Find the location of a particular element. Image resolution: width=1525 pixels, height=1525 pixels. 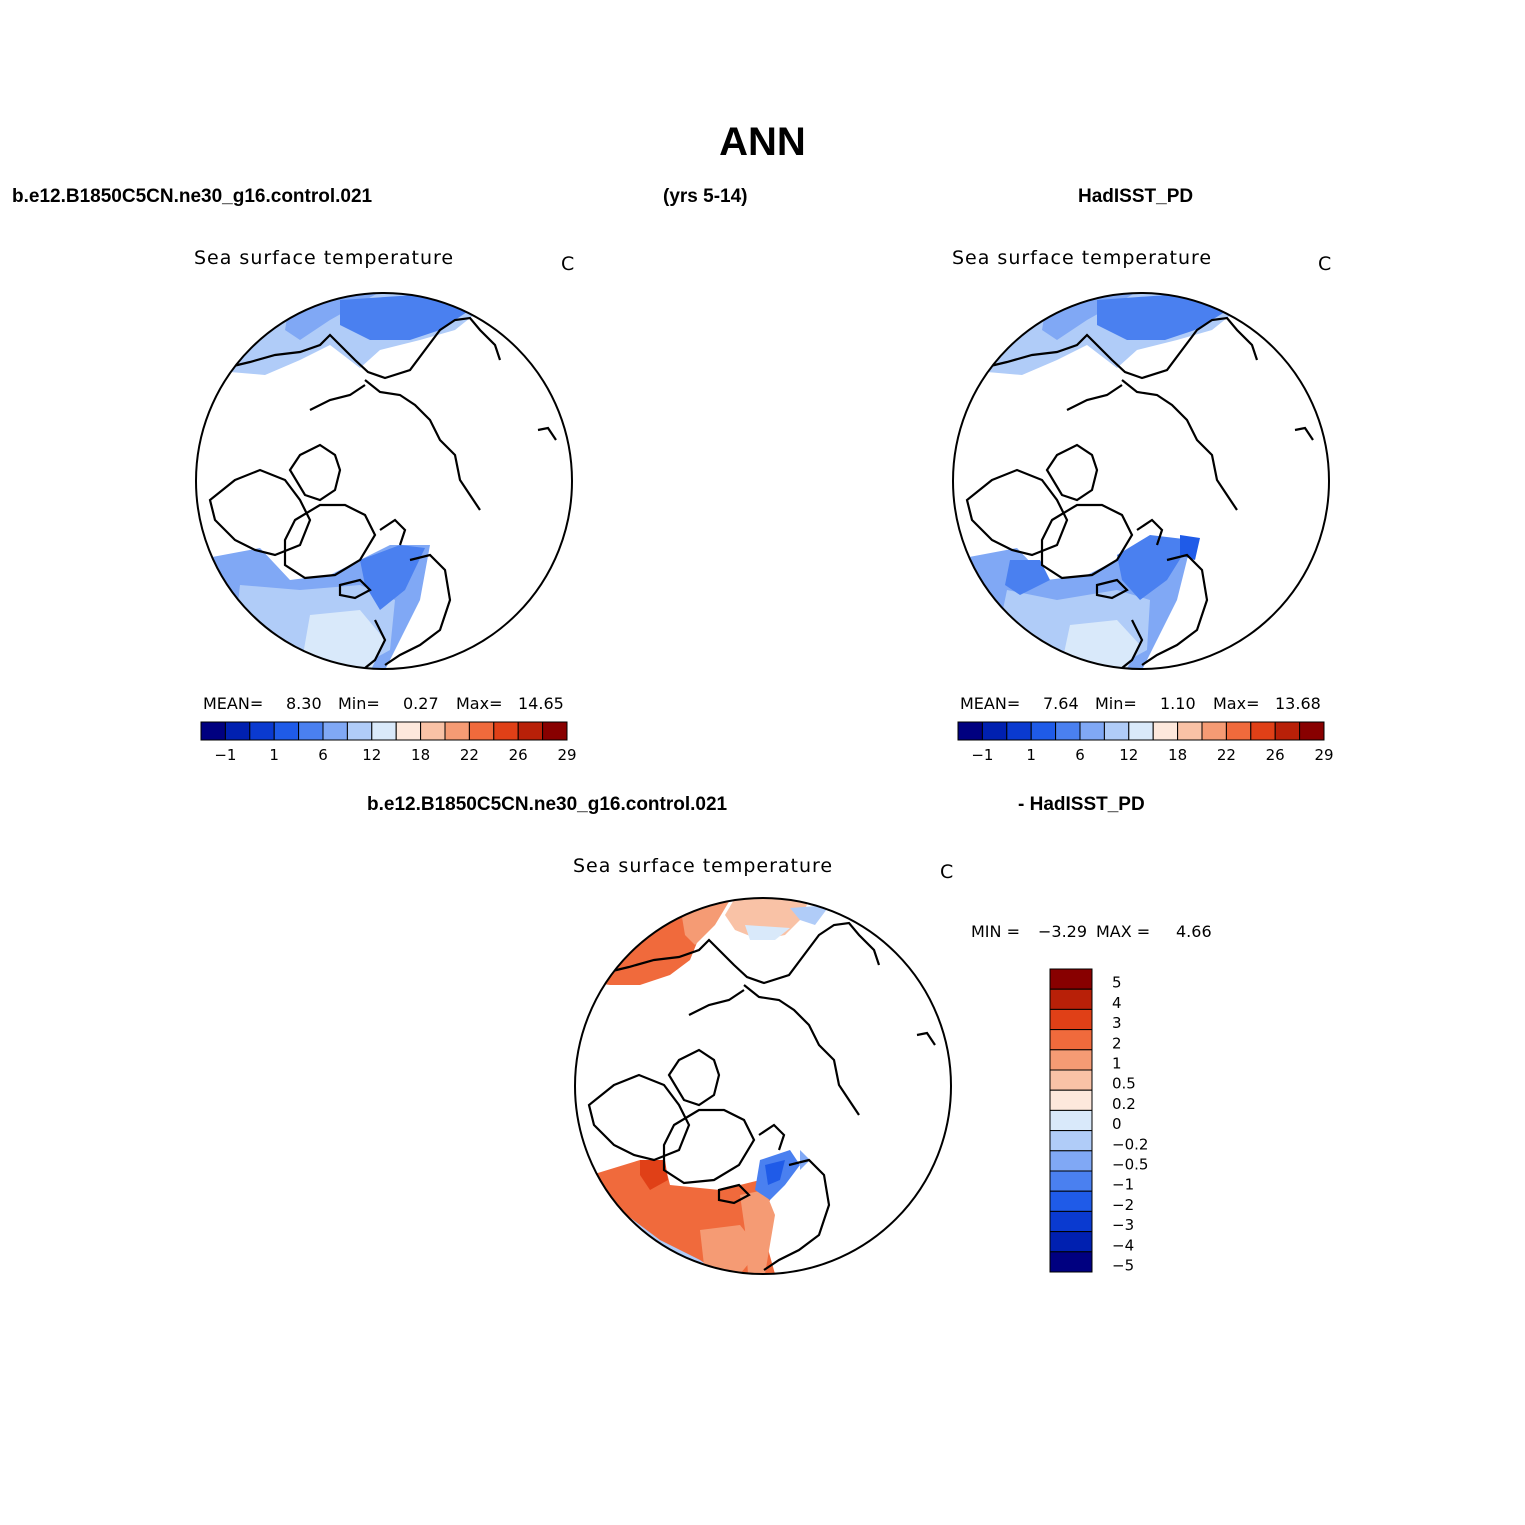

panel2-colorbar-tick-label: 1 is located at coordinates (1031, 755).